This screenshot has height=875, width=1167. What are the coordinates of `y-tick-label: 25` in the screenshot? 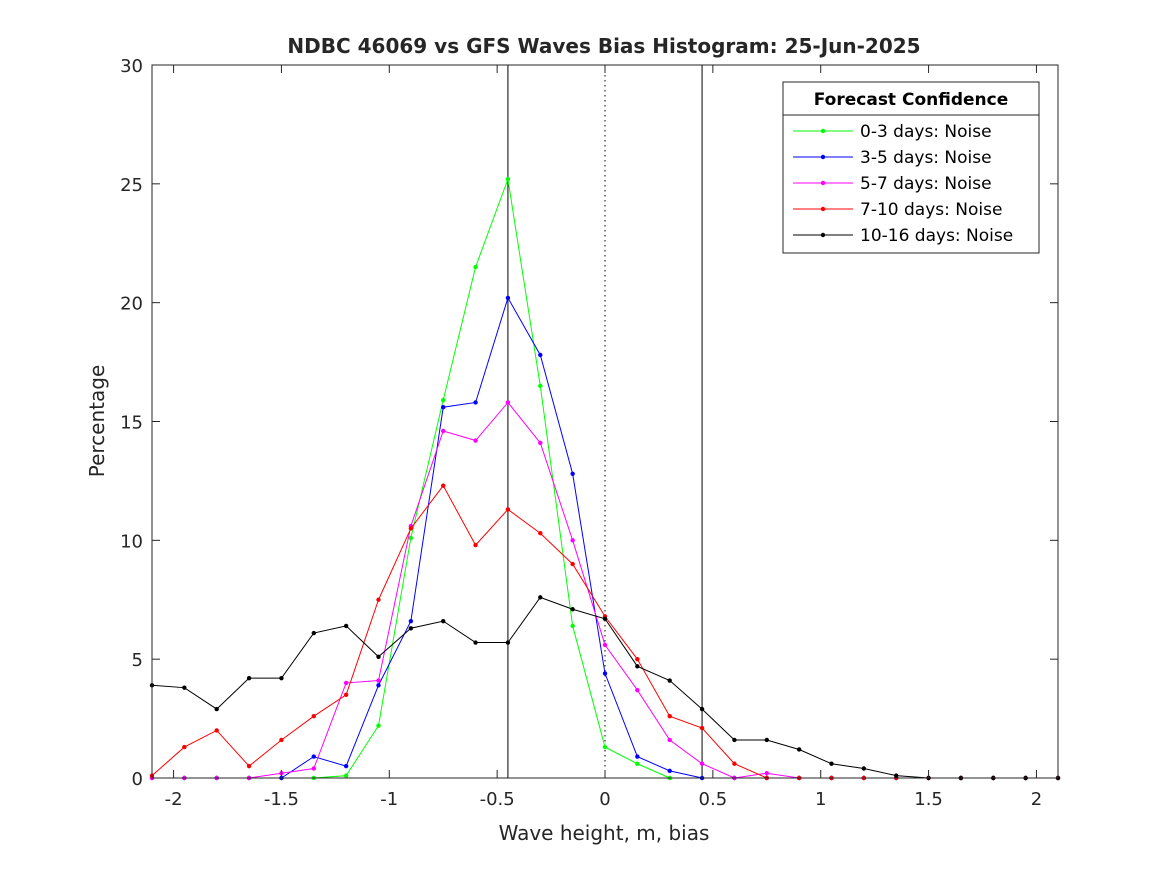 It's located at (131, 185).